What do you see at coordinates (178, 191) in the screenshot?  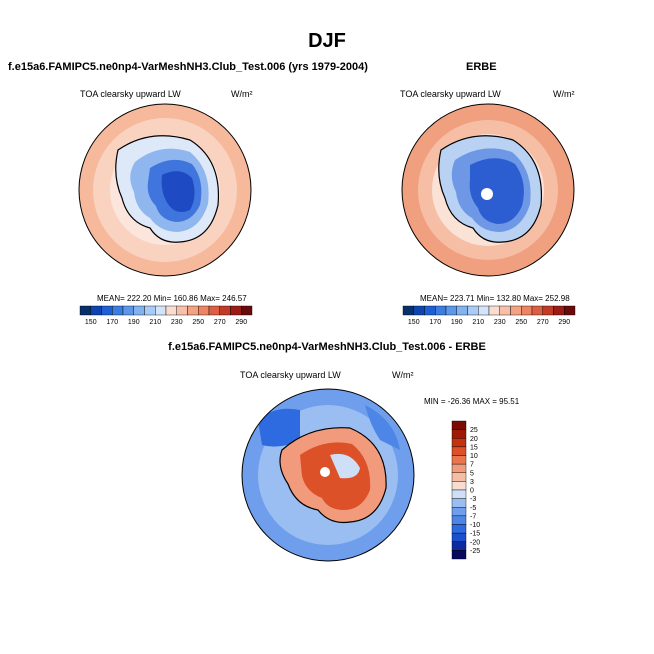 I see `model-antarctica-plateau` at bounding box center [178, 191].